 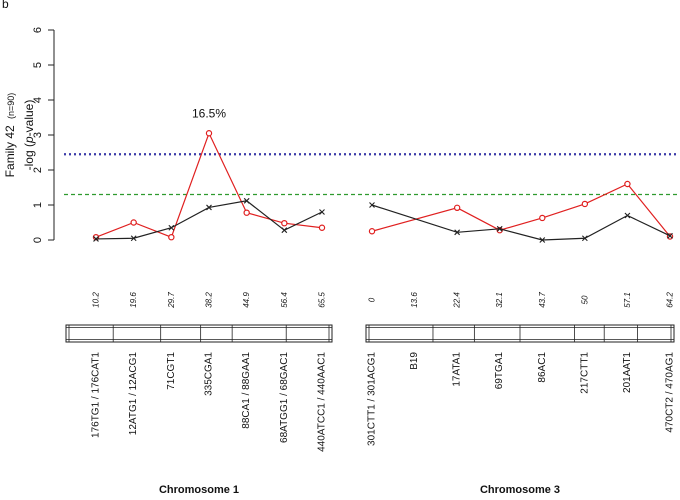 What do you see at coordinates (5, 5) in the screenshot?
I see `panel-label: b` at bounding box center [5, 5].